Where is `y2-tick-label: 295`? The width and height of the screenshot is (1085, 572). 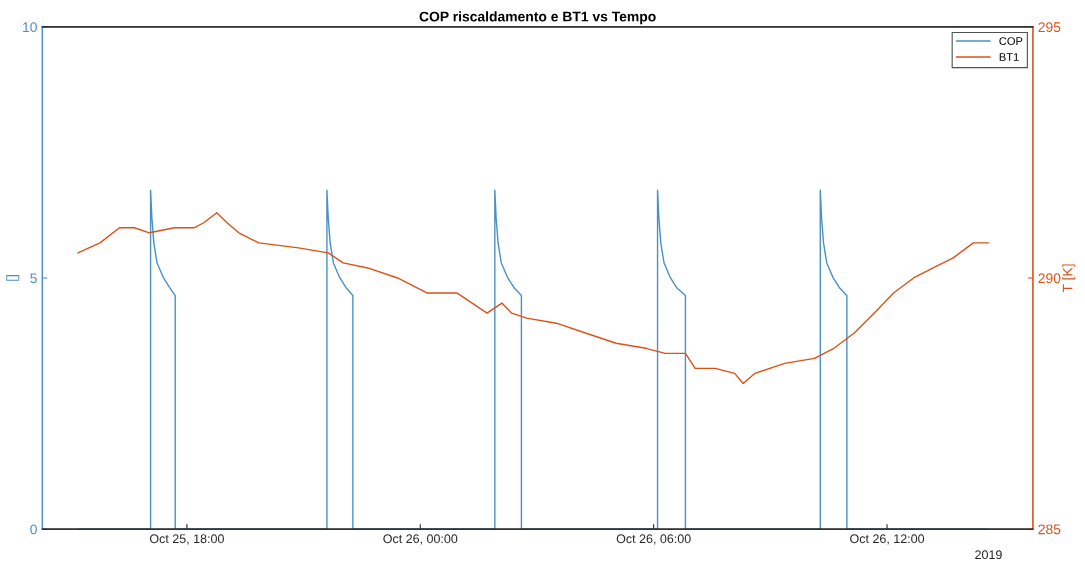
y2-tick-label: 295 is located at coordinates (1049, 27).